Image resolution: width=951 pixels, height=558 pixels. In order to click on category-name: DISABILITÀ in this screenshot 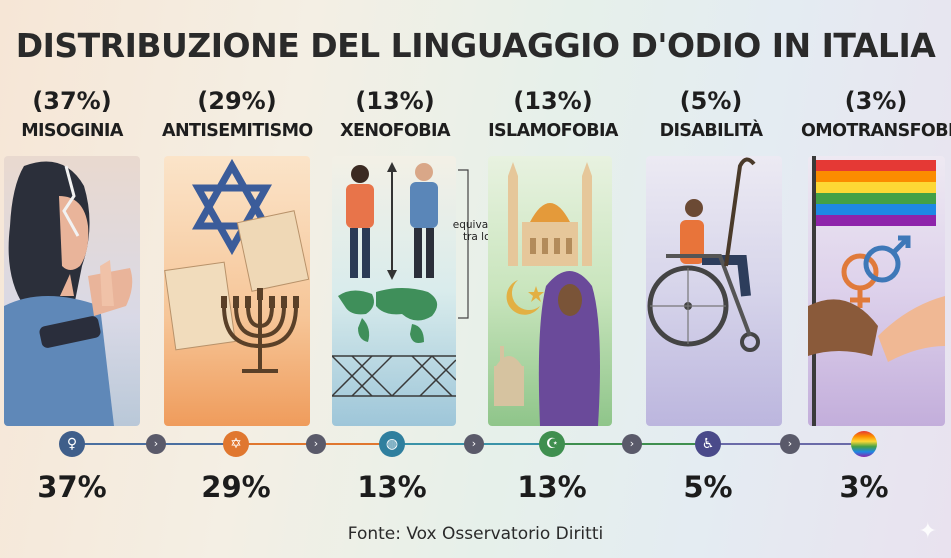, I will do `click(711, 131)`.